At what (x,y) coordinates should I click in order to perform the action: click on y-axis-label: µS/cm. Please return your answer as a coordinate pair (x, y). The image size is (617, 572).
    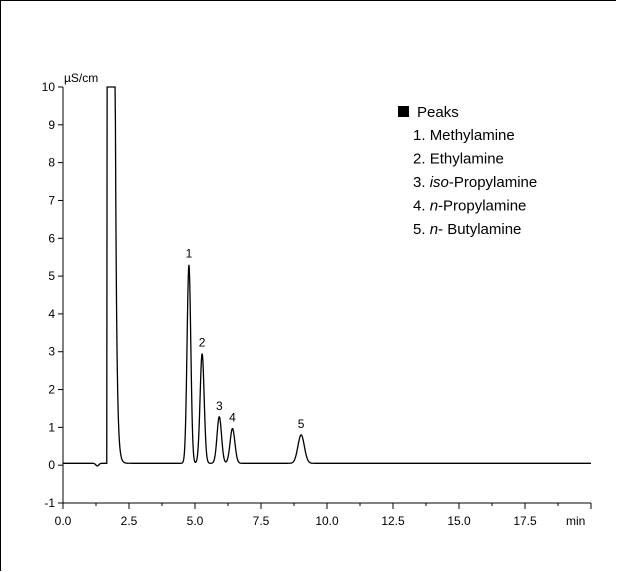
    Looking at the image, I should click on (81, 78).